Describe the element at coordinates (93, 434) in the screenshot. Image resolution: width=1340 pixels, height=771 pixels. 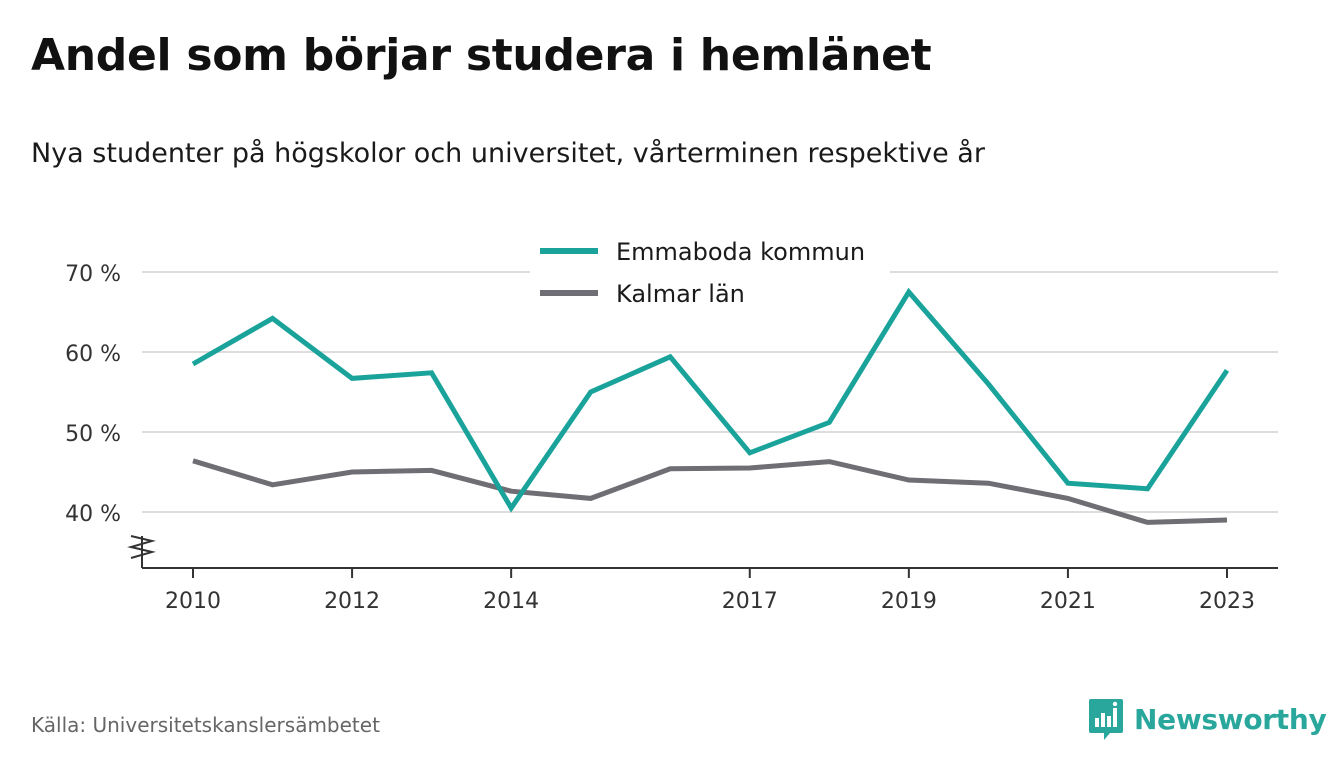
I see `y-tick-label: 50 %` at that location.